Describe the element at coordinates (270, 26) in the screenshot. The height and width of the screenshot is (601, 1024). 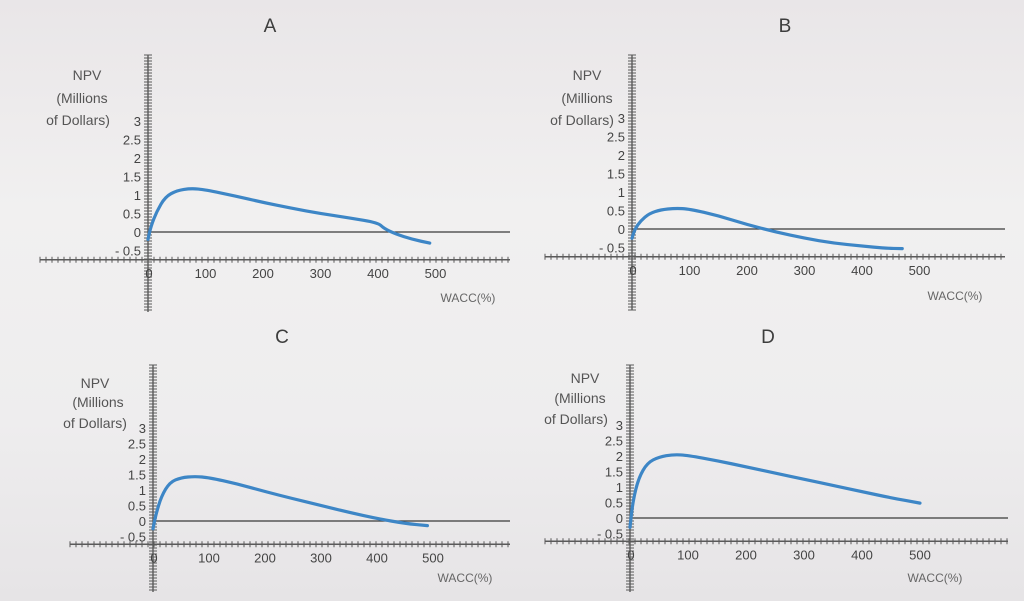
I see `chart-title: A` at that location.